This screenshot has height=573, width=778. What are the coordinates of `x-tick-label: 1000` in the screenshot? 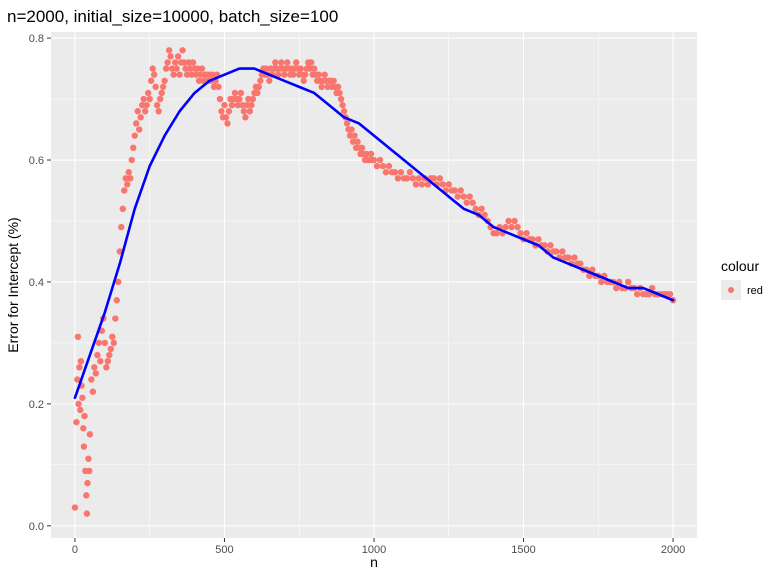 It's located at (374, 550).